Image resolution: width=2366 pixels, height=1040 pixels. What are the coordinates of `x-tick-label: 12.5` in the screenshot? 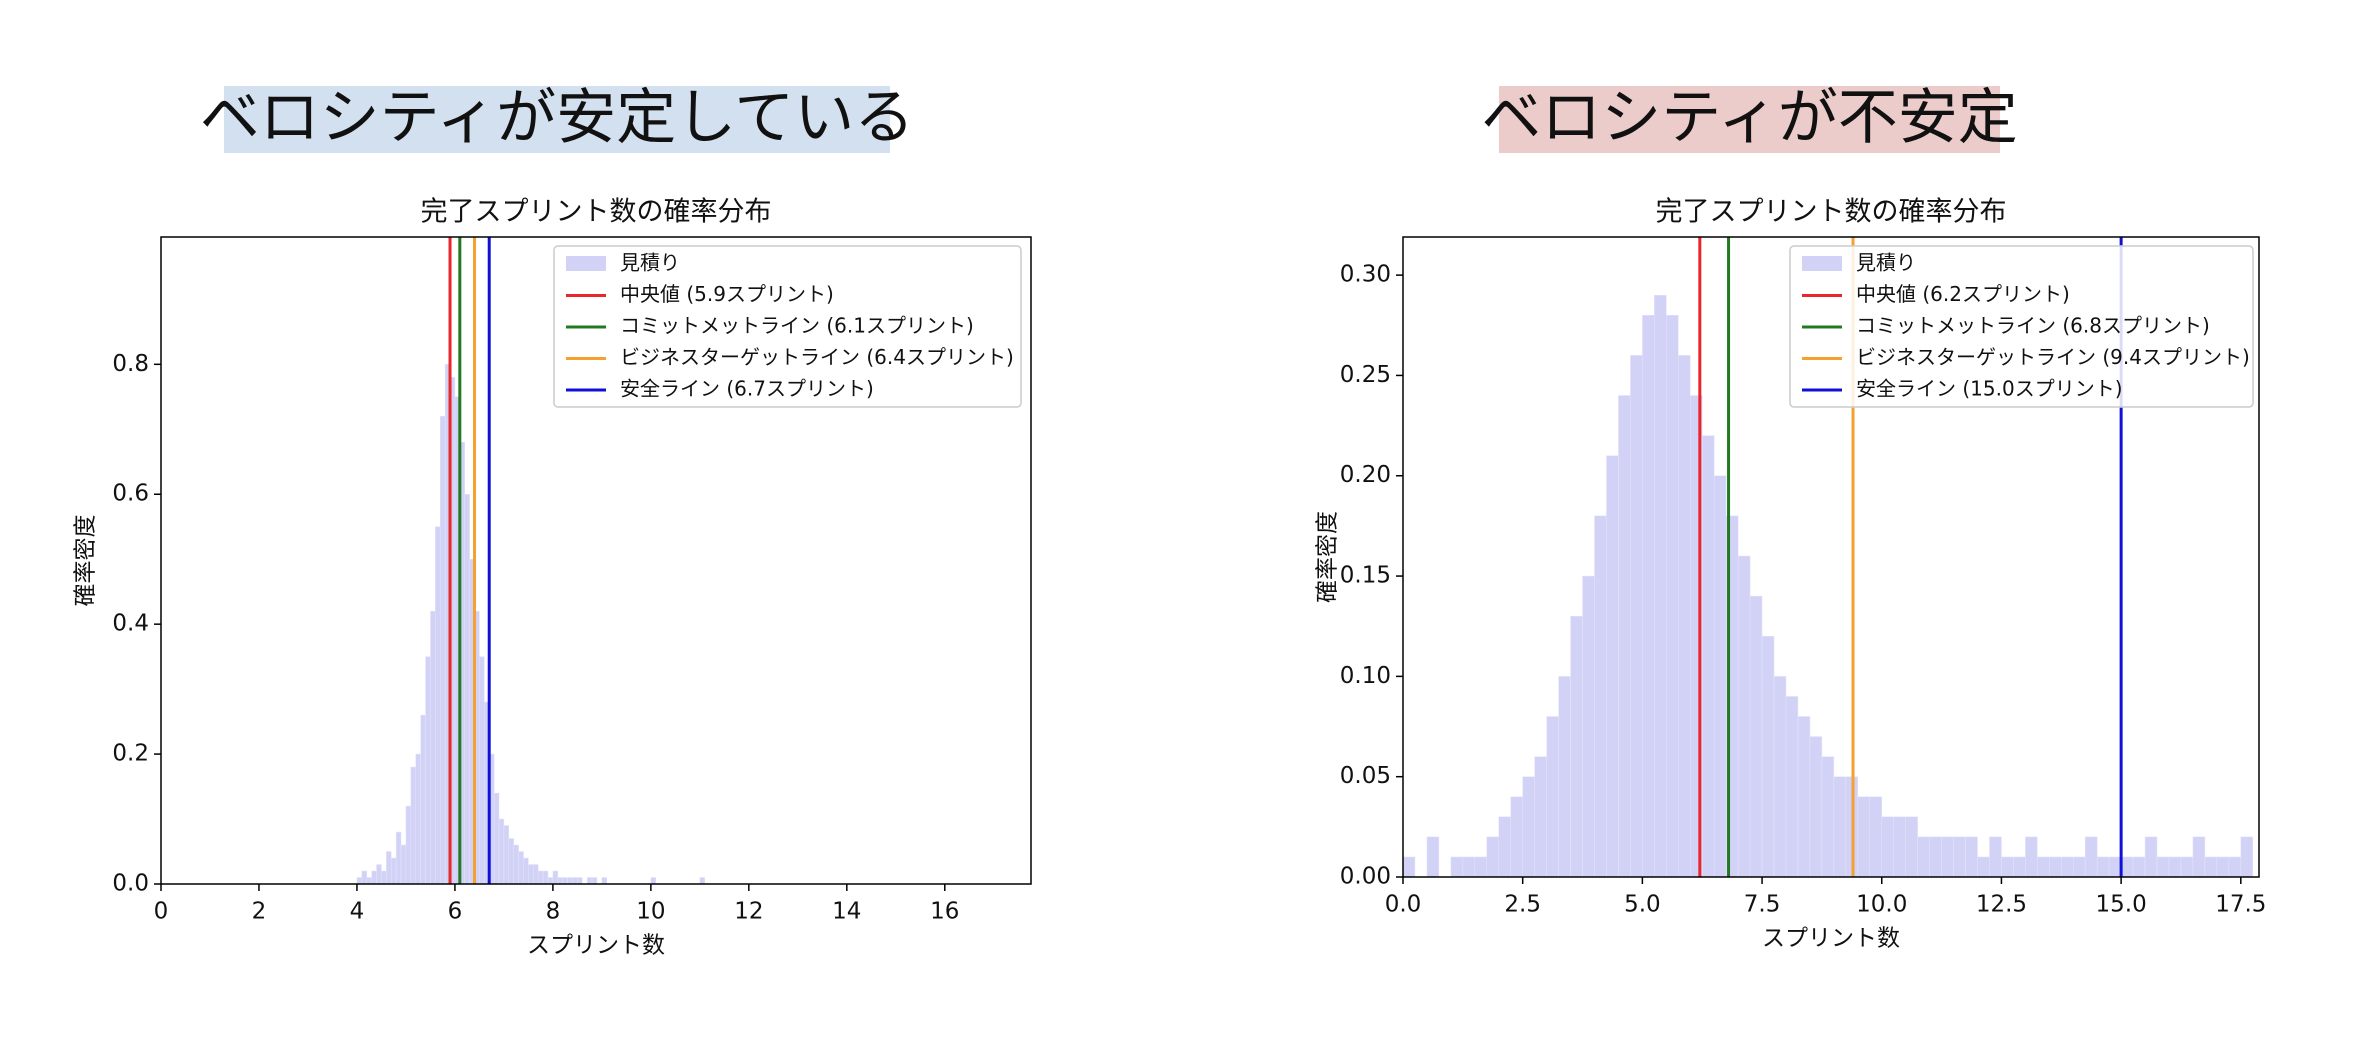 It's located at (2001, 905).